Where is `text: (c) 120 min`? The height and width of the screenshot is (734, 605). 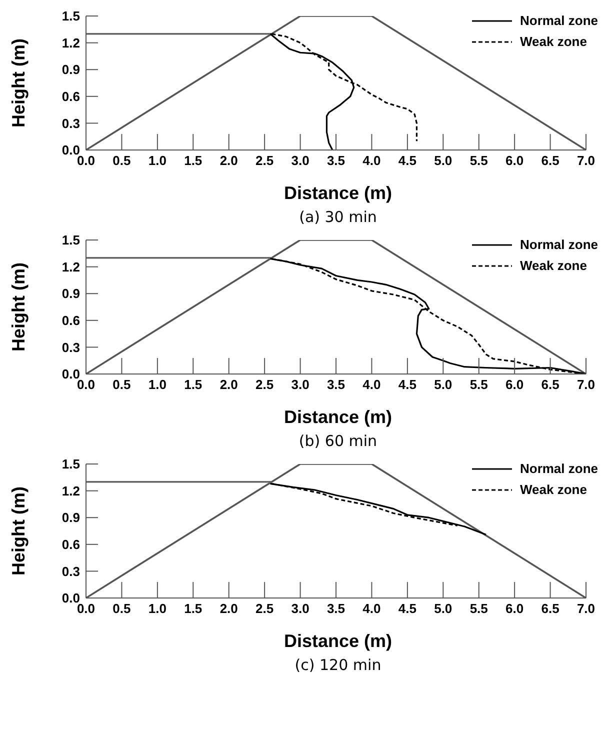
text: (c) 120 min is located at coordinates (338, 665).